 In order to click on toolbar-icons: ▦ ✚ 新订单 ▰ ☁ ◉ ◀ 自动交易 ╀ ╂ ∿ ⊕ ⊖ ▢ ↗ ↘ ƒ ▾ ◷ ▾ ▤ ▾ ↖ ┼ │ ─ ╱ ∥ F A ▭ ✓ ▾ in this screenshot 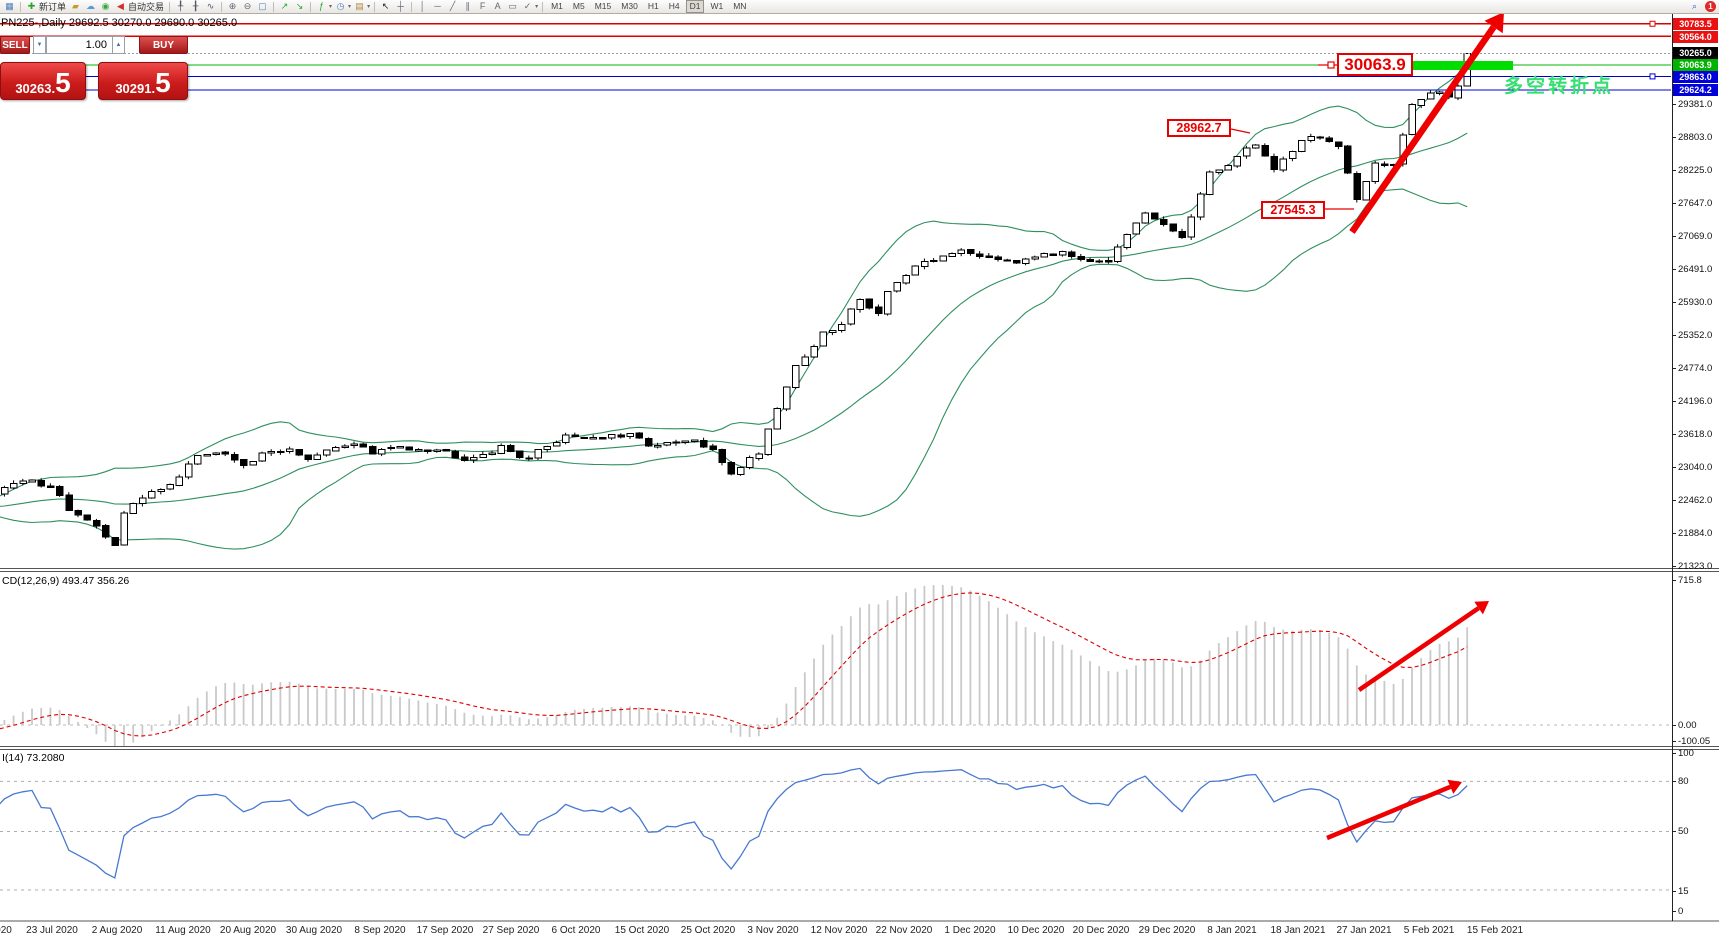, I will do `click(274, 6)`.